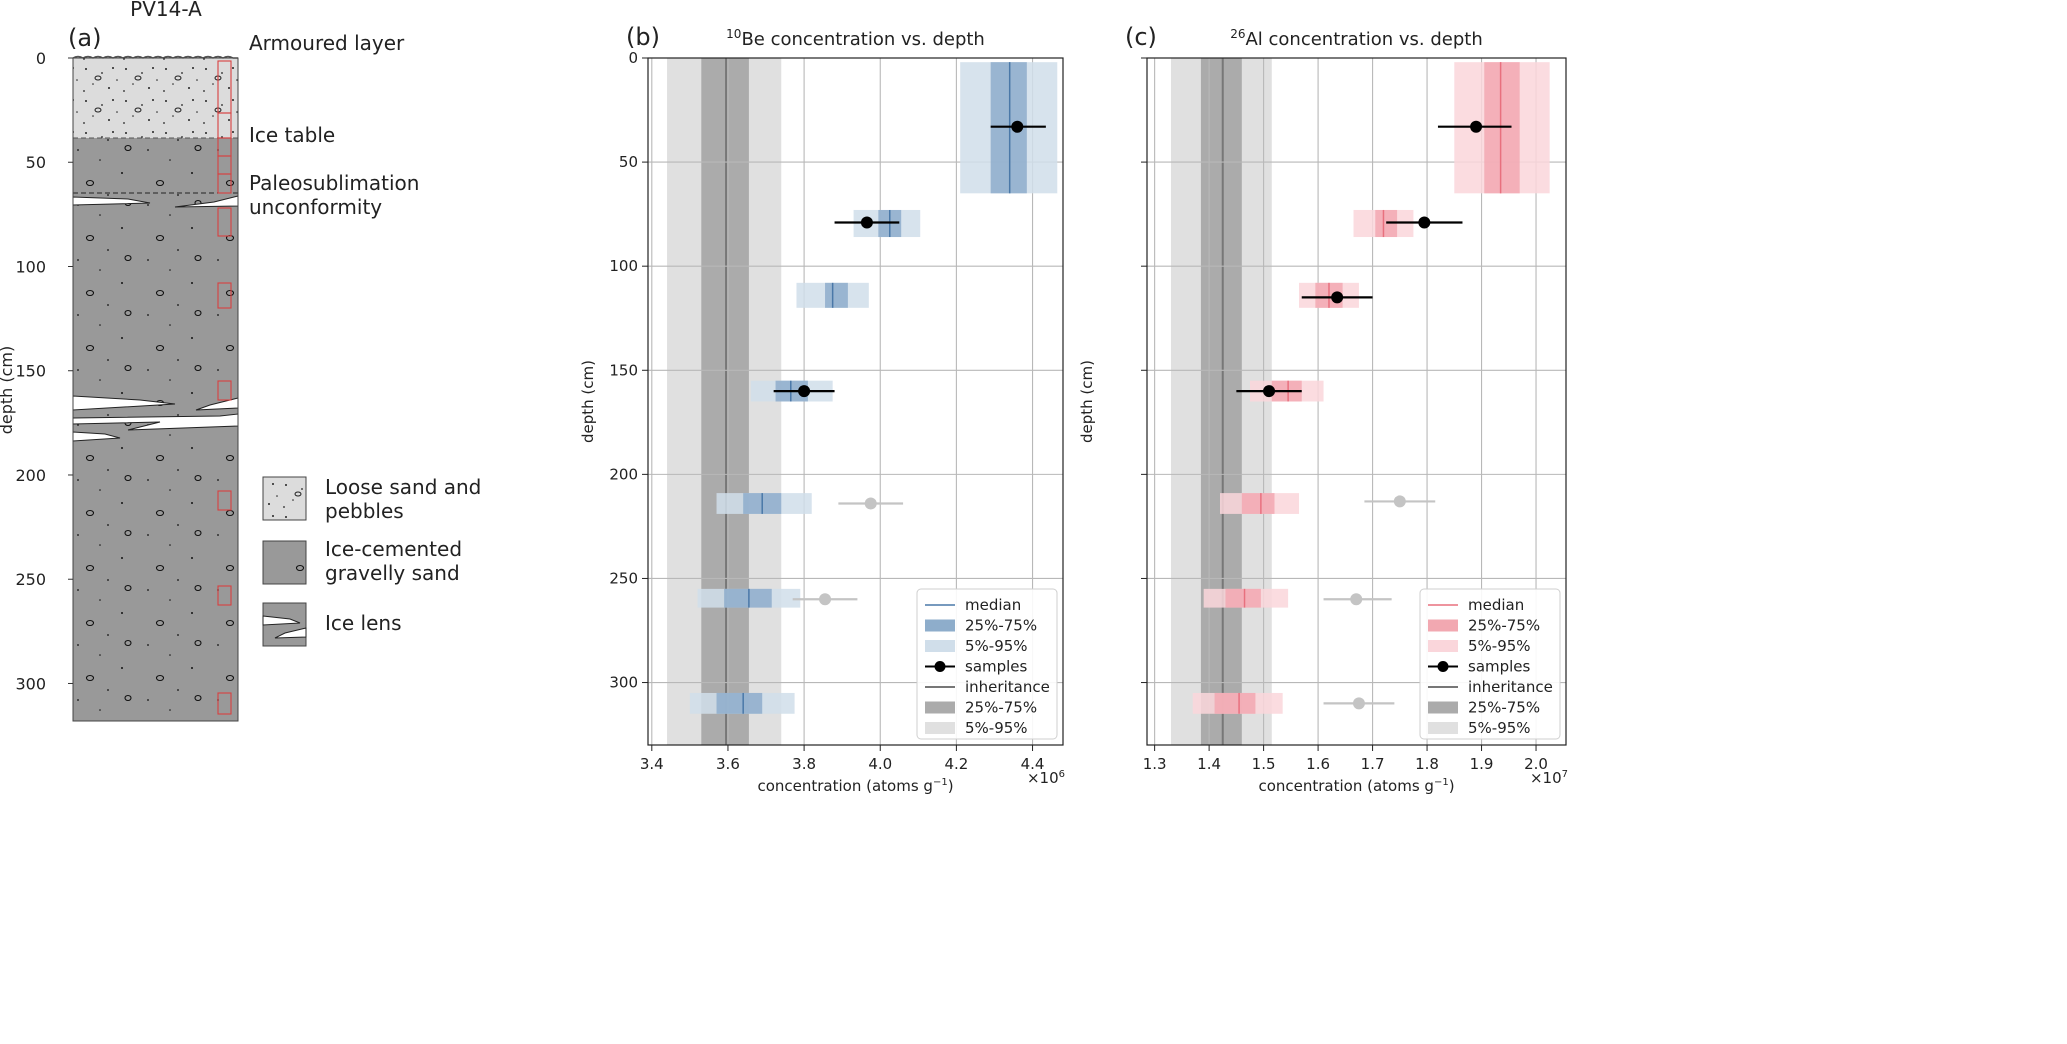 This screenshot has width=2067, height=1044. What do you see at coordinates (363, 623) in the screenshot?
I see `legend-label-lens: Ice lens` at bounding box center [363, 623].